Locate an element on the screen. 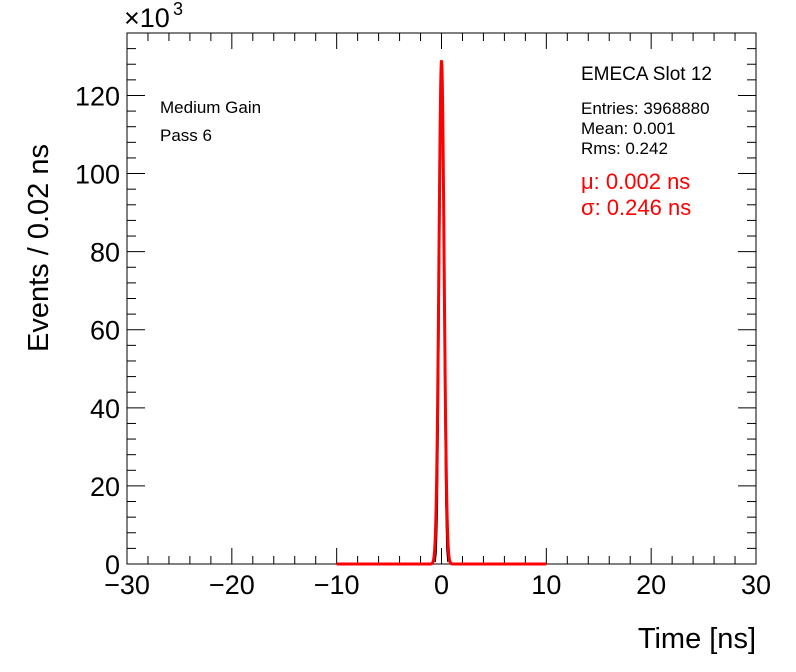 The width and height of the screenshot is (796, 672). y-exponent-label: ×10 is located at coordinates (147, 18).